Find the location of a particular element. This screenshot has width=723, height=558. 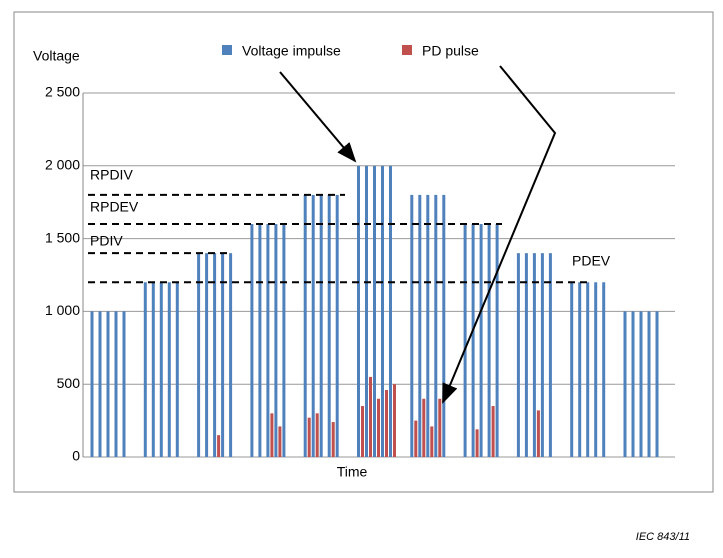

threshold-label: RPDEV is located at coordinates (114, 207).